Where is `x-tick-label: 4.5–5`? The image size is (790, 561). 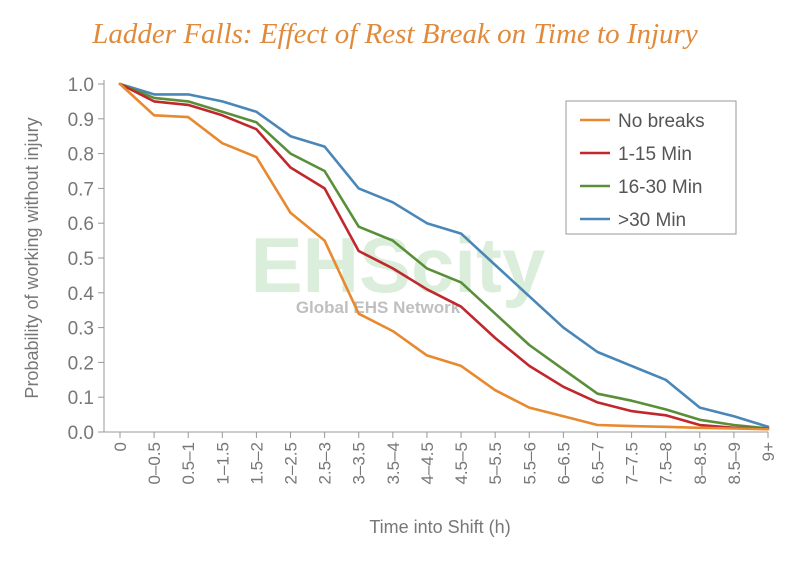 x-tick-label: 4.5–5 is located at coordinates (461, 463).